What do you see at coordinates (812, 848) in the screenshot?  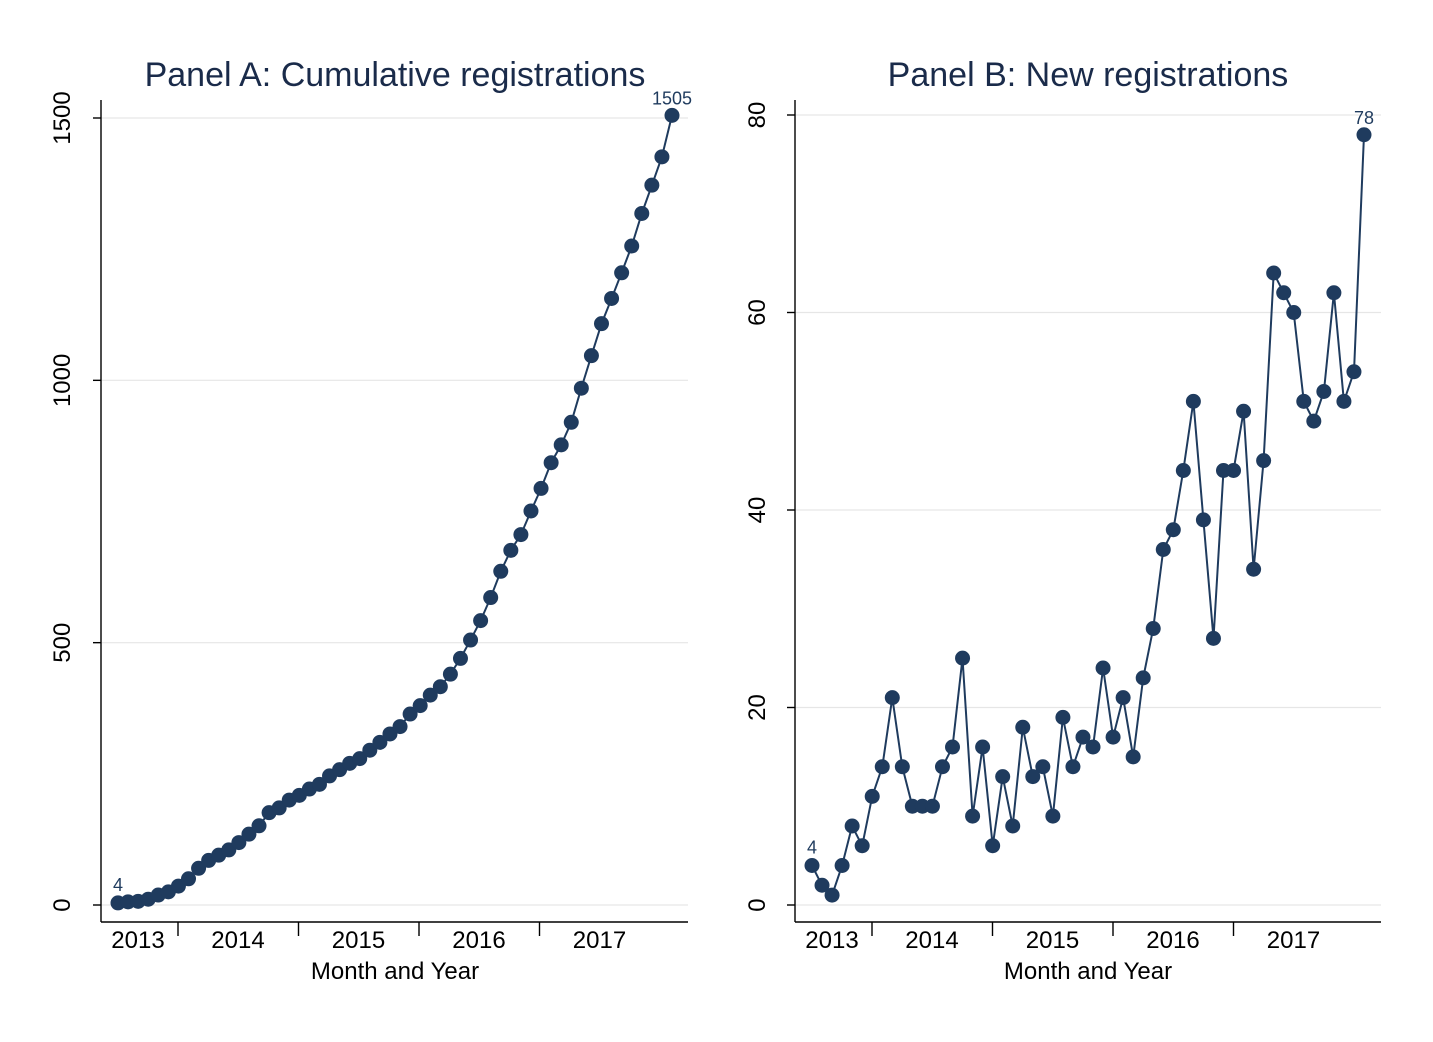 I see `panel-b-label-first: 4` at bounding box center [812, 848].